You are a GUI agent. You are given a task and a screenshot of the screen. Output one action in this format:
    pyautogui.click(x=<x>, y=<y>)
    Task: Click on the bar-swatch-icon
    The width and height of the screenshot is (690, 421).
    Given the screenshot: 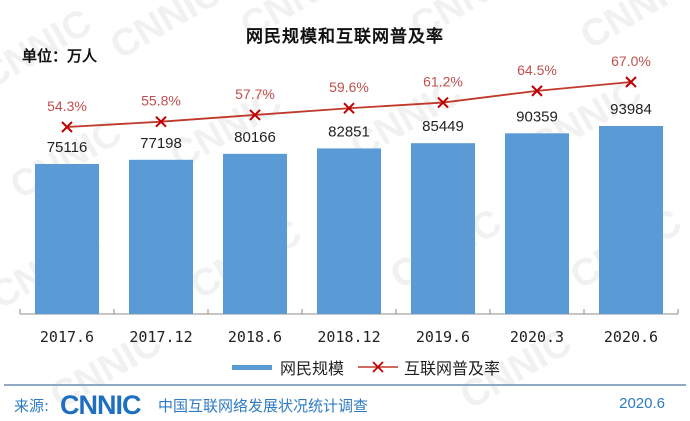 What is the action you would take?
    pyautogui.click(x=252, y=367)
    